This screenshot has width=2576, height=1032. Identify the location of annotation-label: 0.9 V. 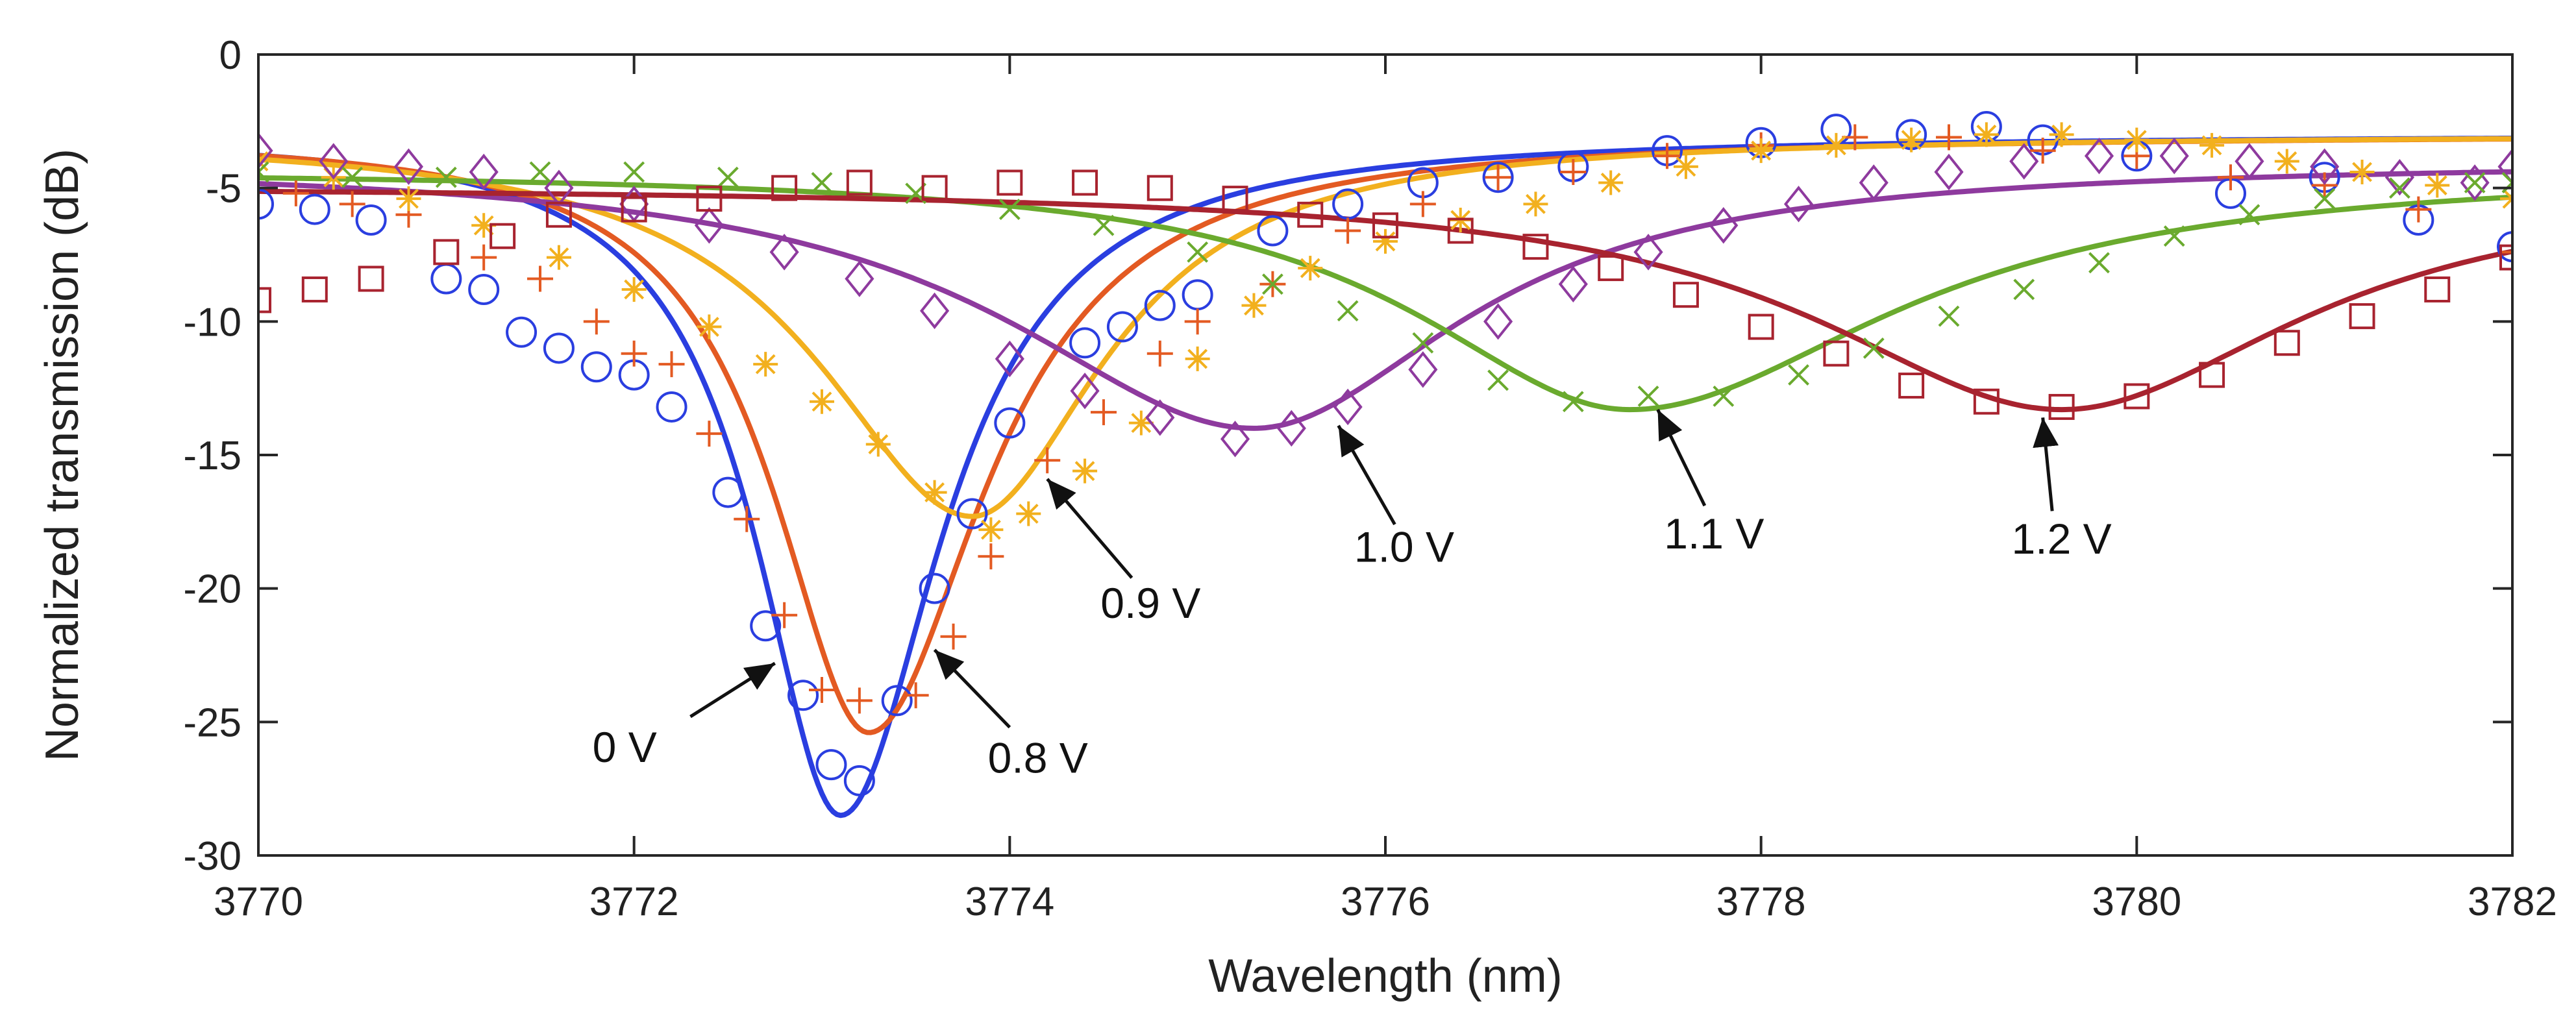
(1150, 603).